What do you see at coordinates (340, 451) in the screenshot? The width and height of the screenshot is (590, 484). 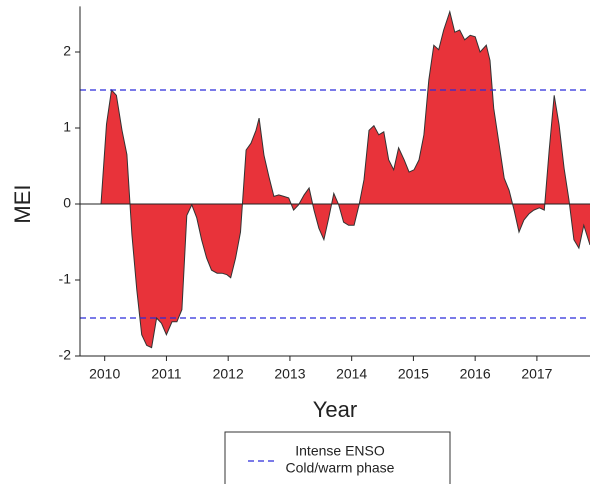 I see `legend-label: Intense ENSO` at bounding box center [340, 451].